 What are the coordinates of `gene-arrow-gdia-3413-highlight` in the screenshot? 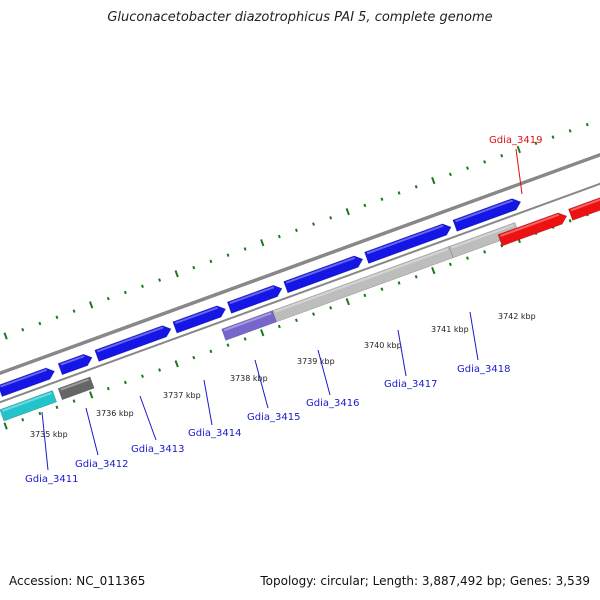 It's located at (130, 339).